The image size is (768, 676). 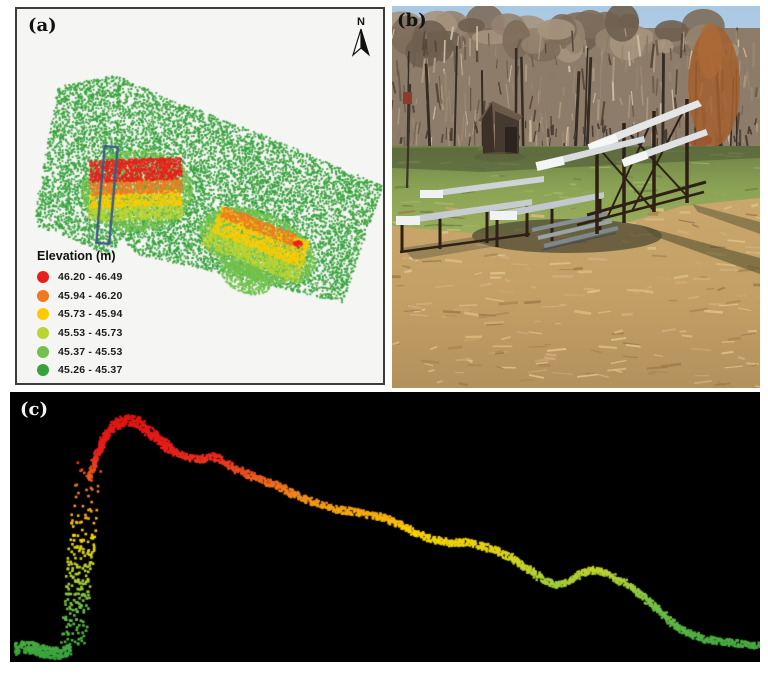 What do you see at coordinates (552, 176) in the screenshot?
I see `bleachers` at bounding box center [552, 176].